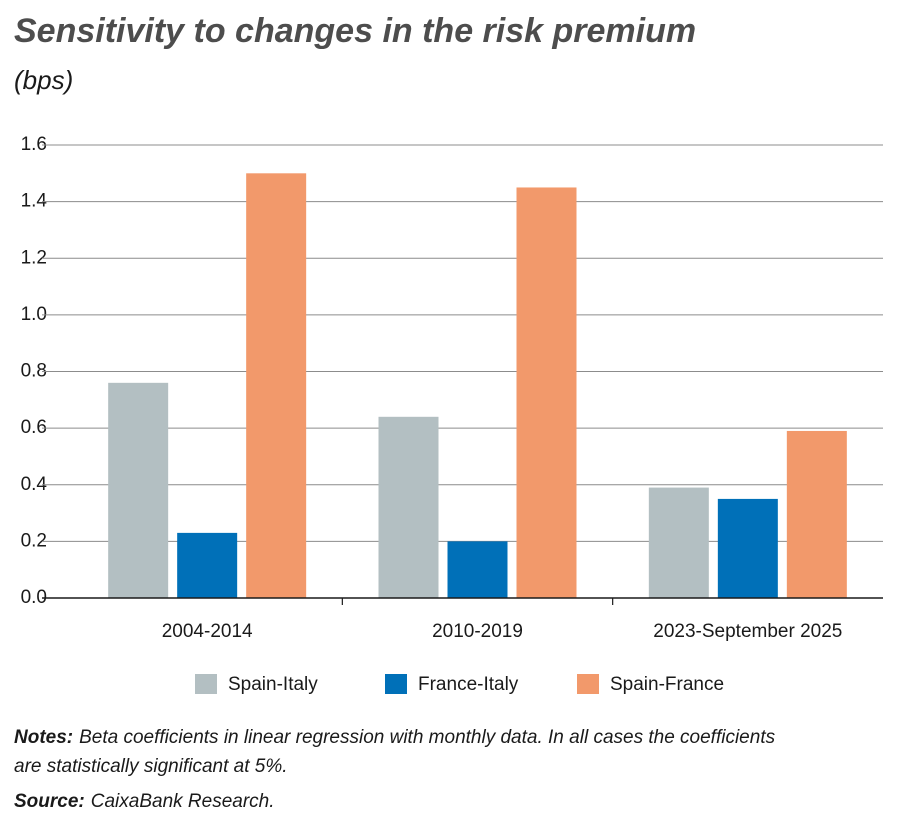  I want to click on y-tick-label: 1.2, so click(34, 257).